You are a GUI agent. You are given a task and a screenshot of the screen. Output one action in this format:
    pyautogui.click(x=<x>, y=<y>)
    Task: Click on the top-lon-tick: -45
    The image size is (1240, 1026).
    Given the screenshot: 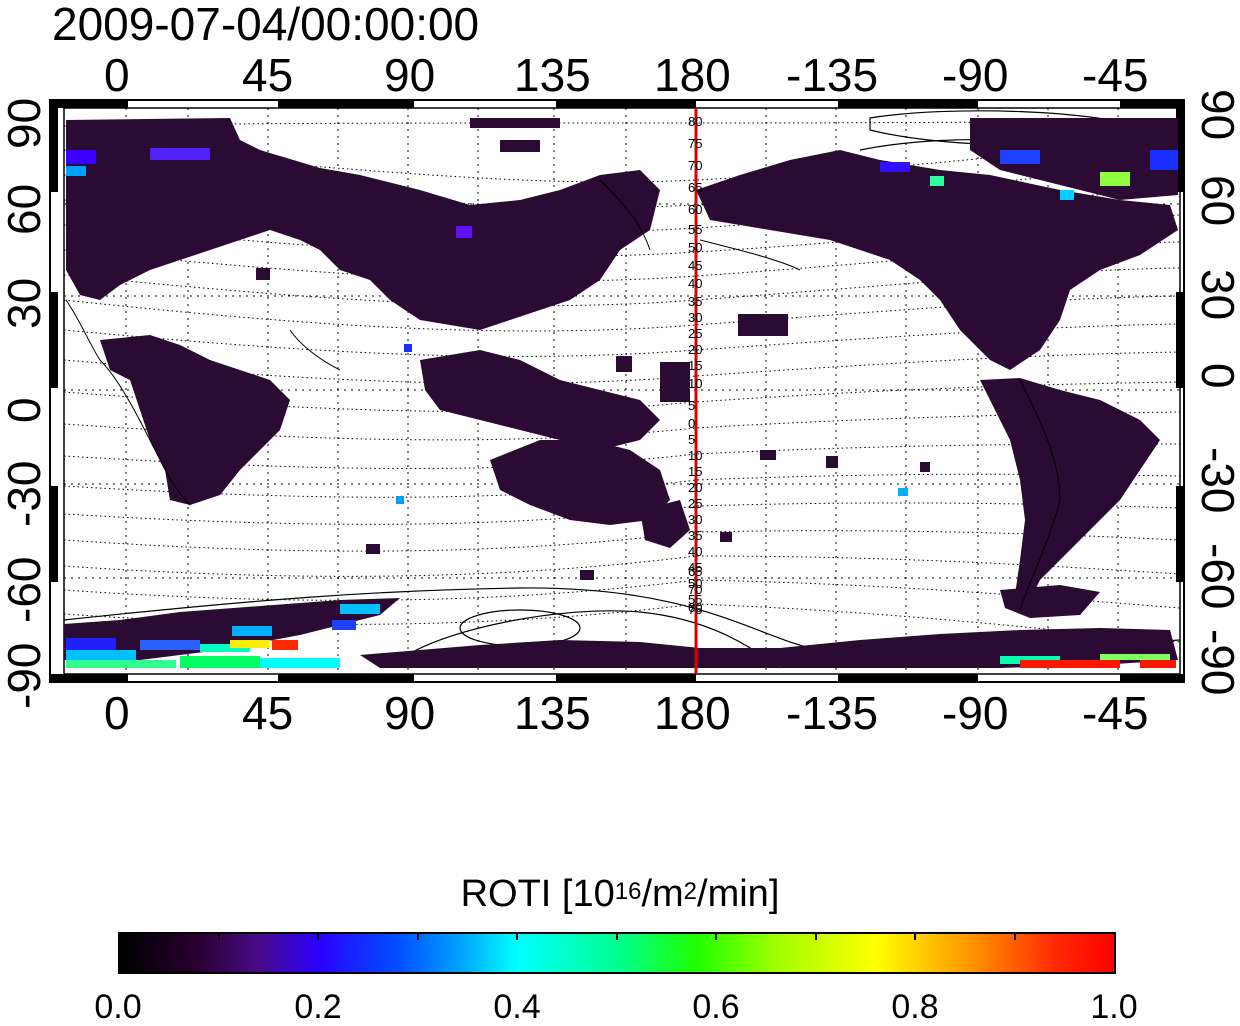 What is the action you would take?
    pyautogui.click(x=1115, y=75)
    